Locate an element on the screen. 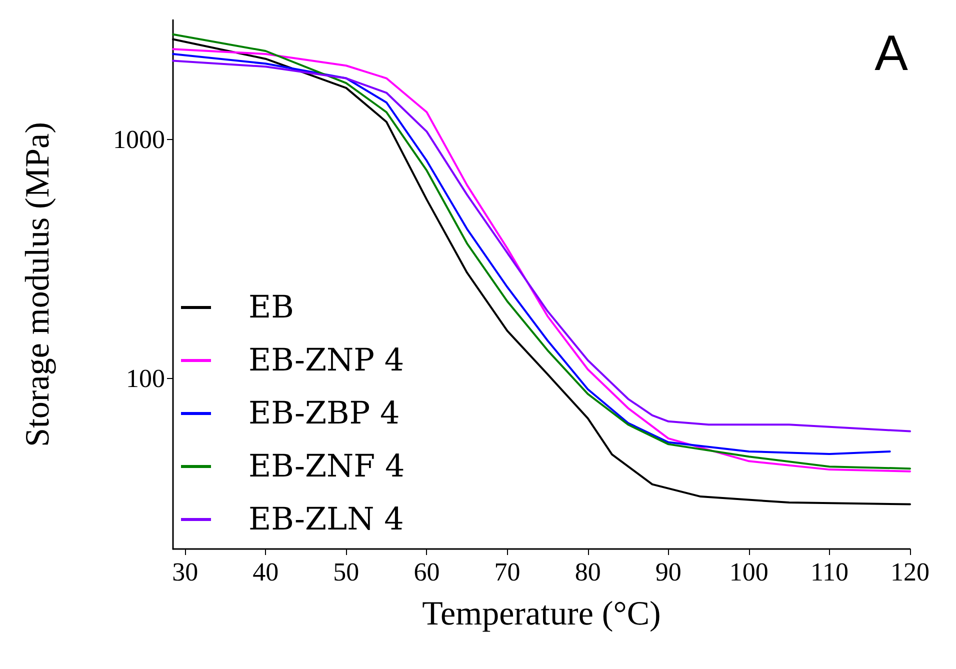 Image resolution: width=956 pixels, height=669 pixels. legend-label: EB-ZLN 4 is located at coordinates (326, 520).